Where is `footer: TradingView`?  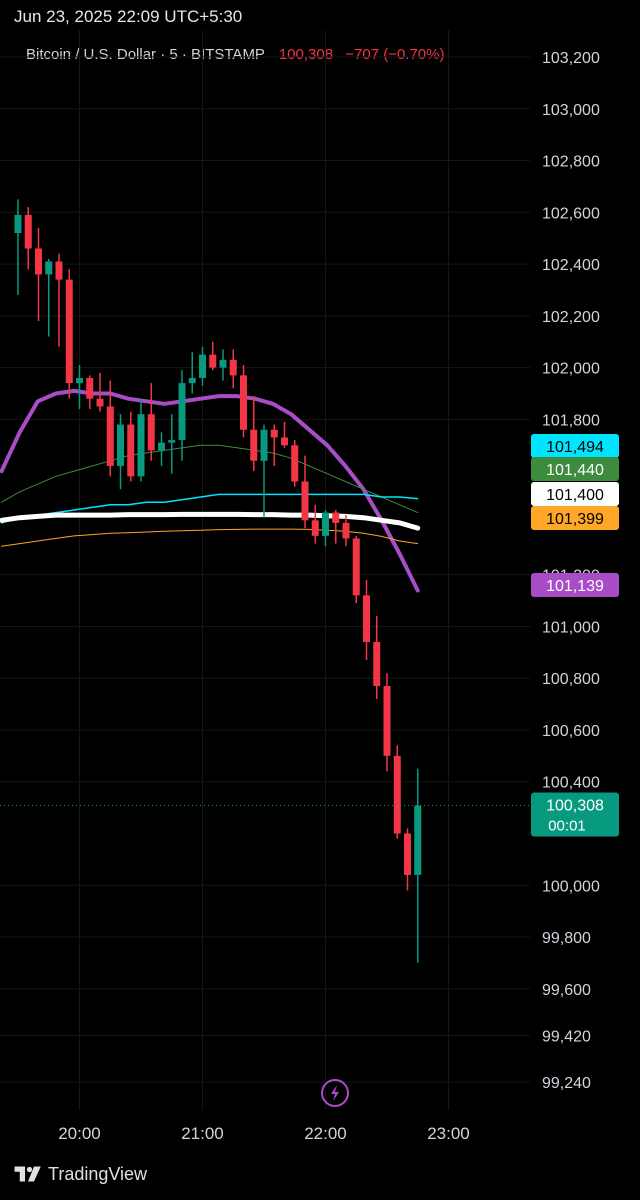 footer: TradingView is located at coordinates (80, 1174).